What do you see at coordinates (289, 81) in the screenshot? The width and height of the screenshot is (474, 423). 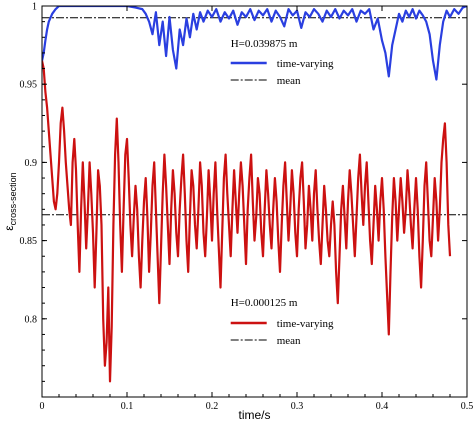 I see `legend-label-mean-0: mean` at bounding box center [289, 81].